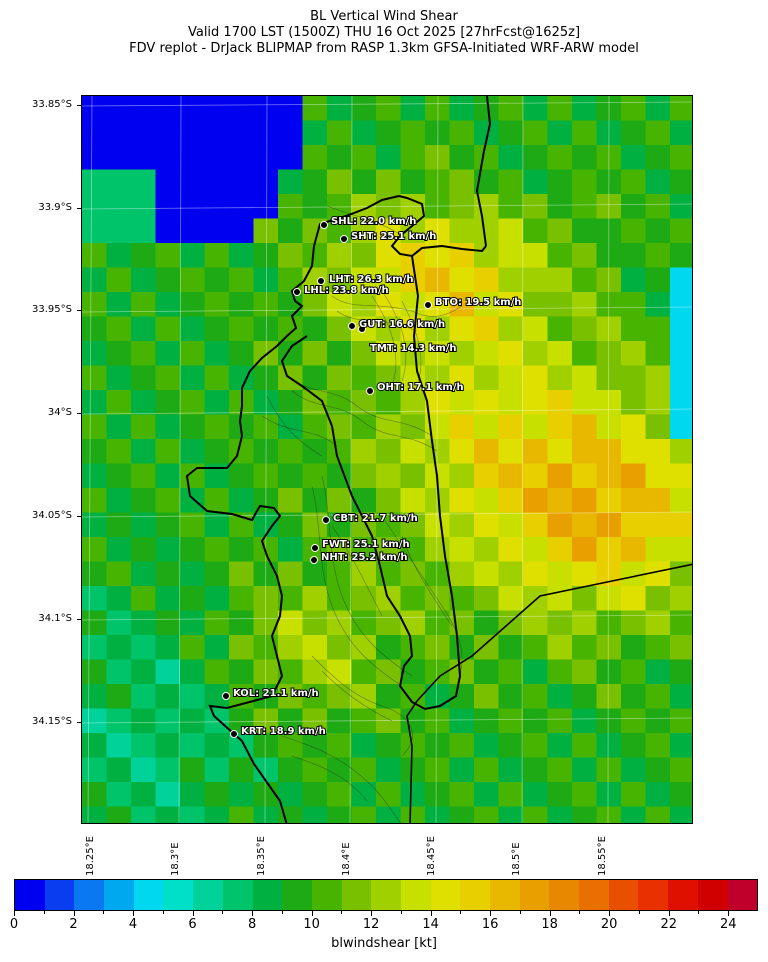 This screenshot has width=768, height=962. What do you see at coordinates (52, 515) in the screenshot?
I see `lat-label: 34.05°S` at bounding box center [52, 515].